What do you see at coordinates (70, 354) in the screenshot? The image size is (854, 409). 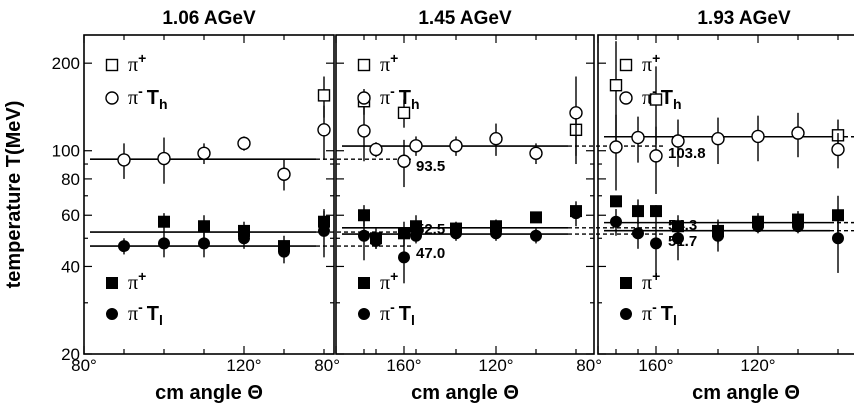 I see `y-tick-label: 20` at bounding box center [70, 354].